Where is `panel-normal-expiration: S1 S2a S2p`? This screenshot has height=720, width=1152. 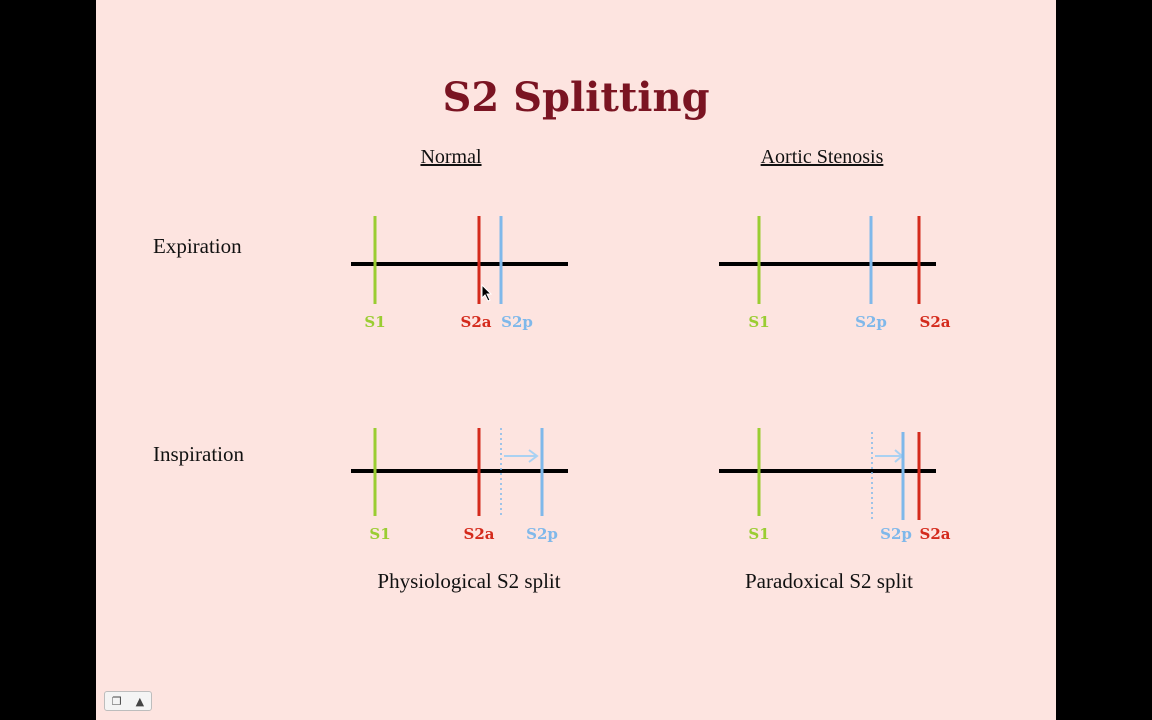
panel-normal-expiration: S1 S2a S2p is located at coordinates (459, 273).